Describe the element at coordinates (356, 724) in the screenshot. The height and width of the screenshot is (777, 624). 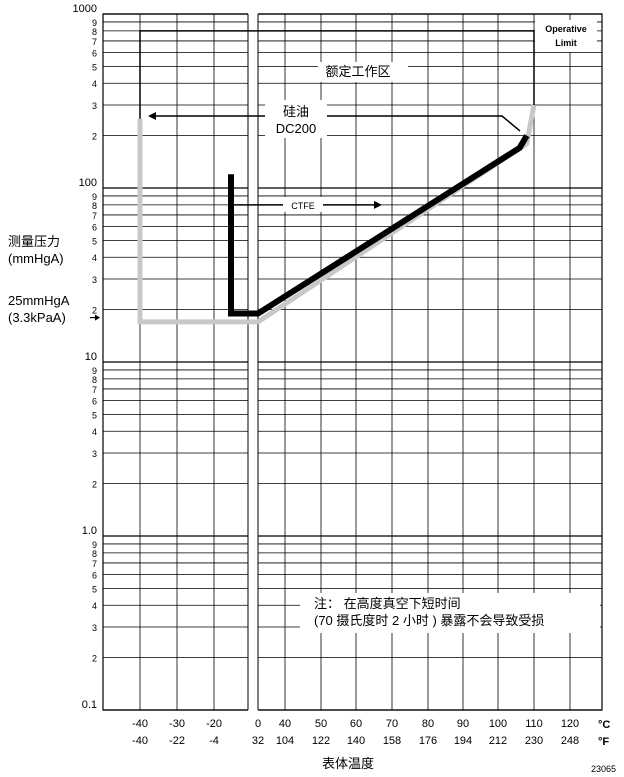
I see `x-tick-label-c: 60` at that location.